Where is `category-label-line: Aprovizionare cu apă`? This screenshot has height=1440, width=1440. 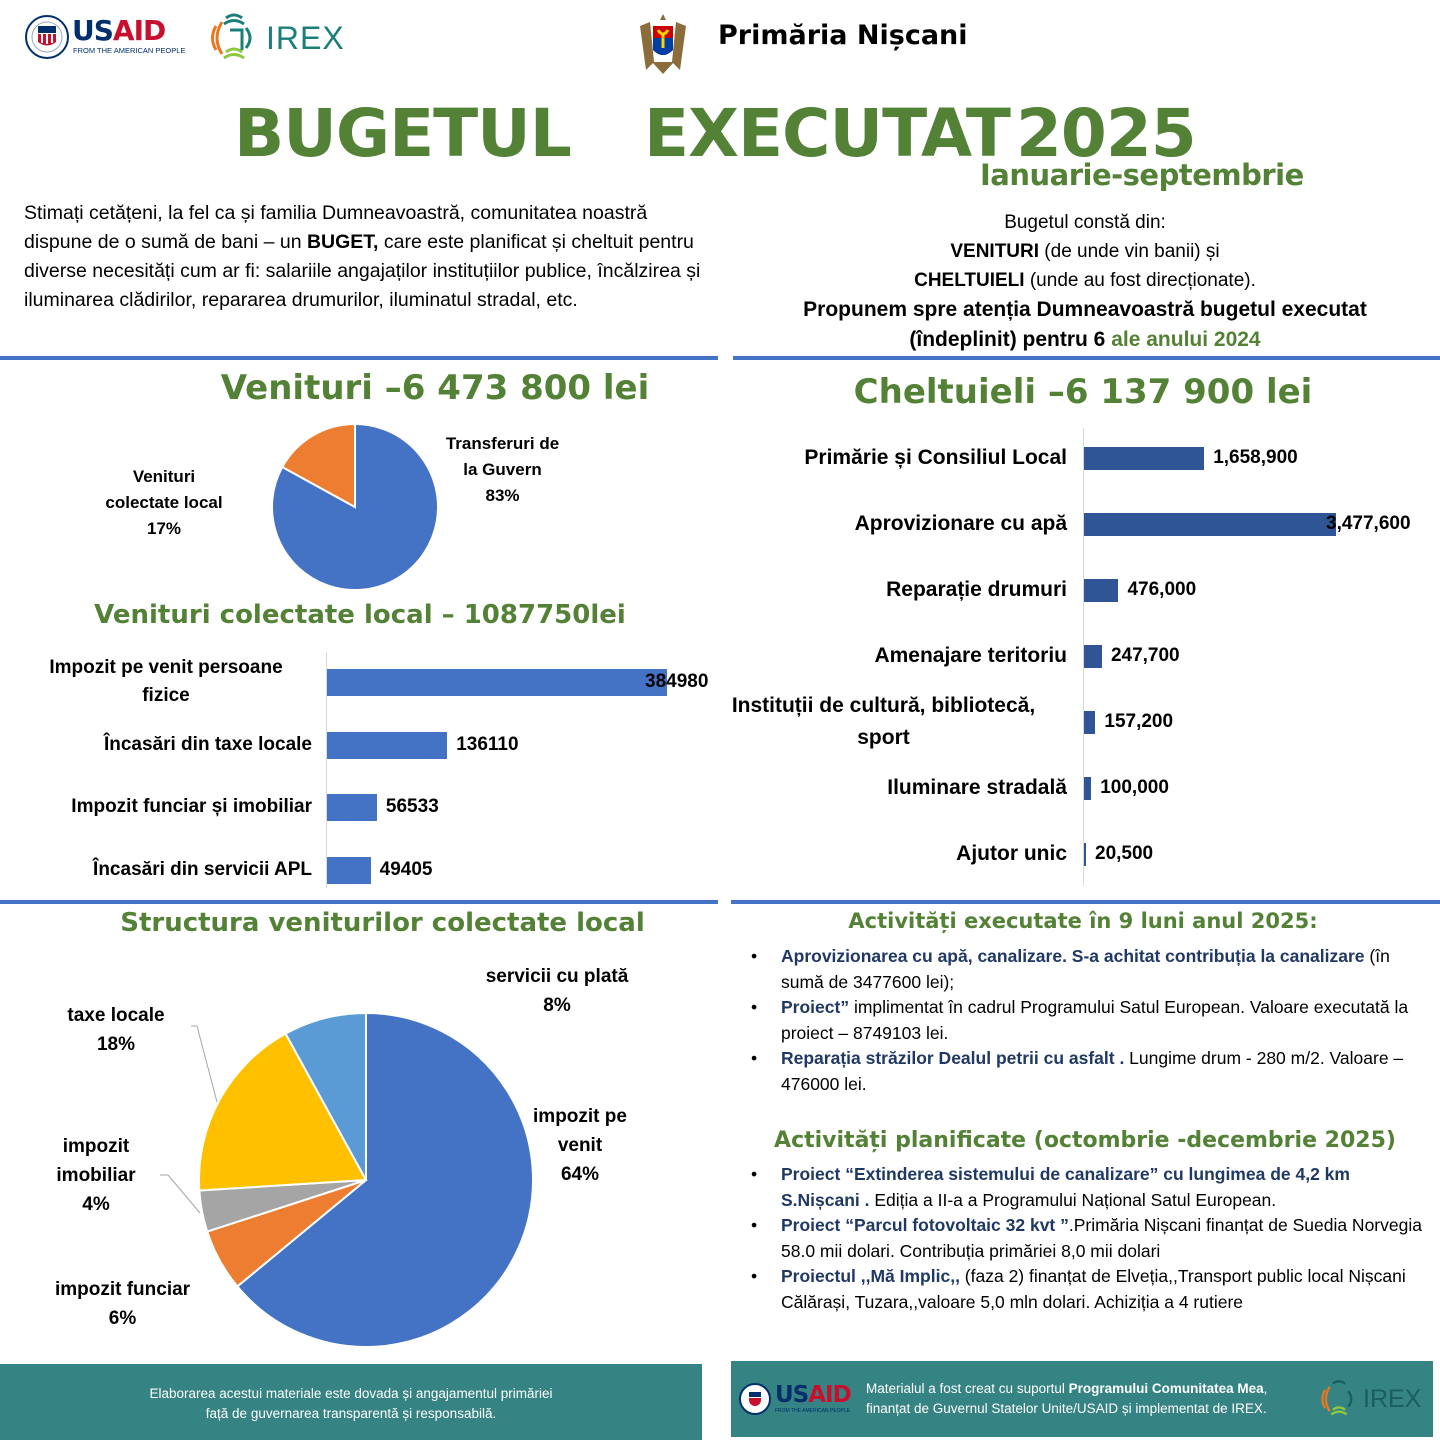 category-label-line: Aprovizionare cu apă is located at coordinates (960, 523).